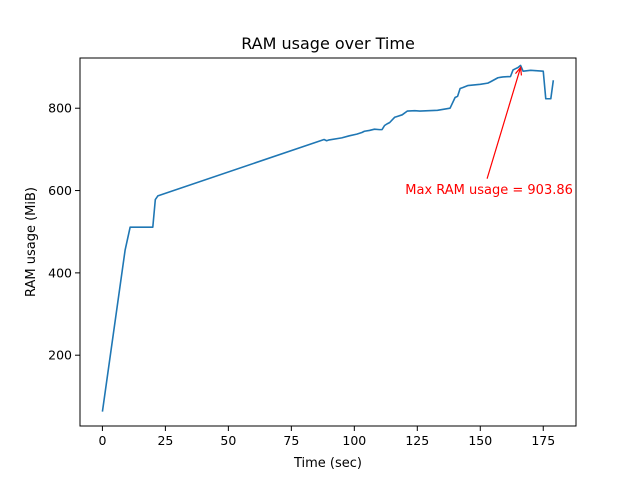 This screenshot has width=640, height=480. I want to click on x-tick-label: 150, so click(480, 440).